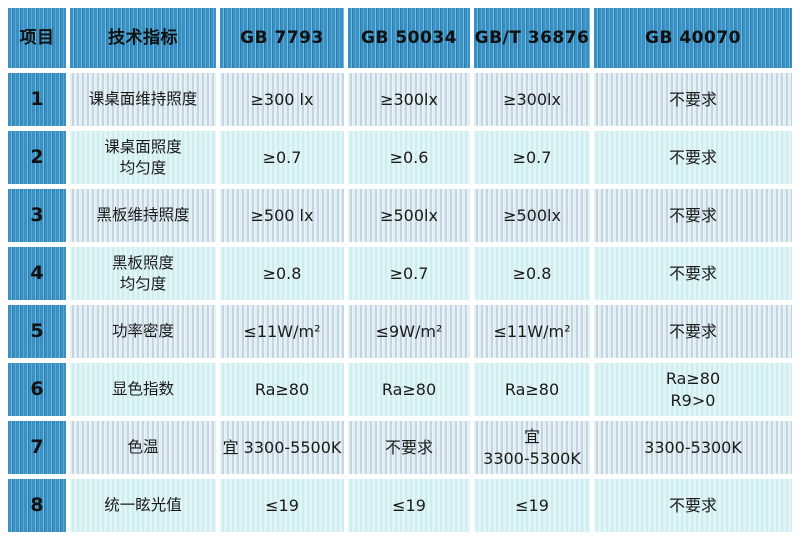 This screenshot has width=800, height=541. What do you see at coordinates (693, 38) in the screenshot?
I see `header-cell-gb40070: GB 40070` at bounding box center [693, 38].